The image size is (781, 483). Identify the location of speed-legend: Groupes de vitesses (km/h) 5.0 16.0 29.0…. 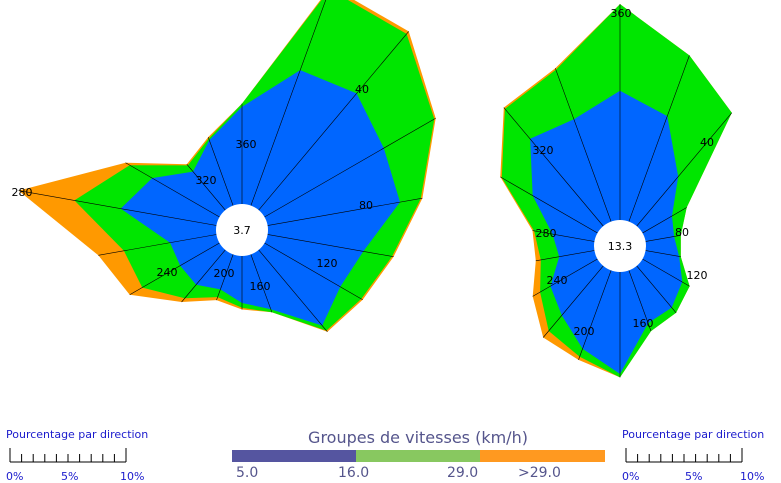
(418, 454).